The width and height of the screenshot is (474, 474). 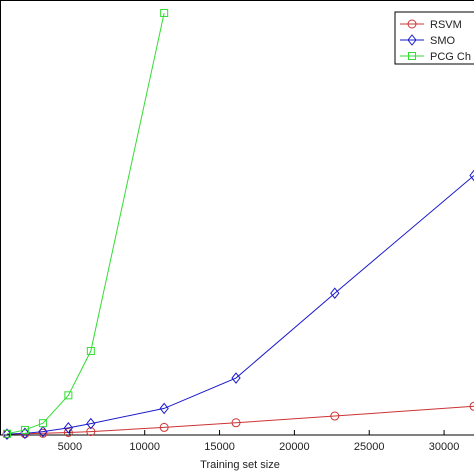 What do you see at coordinates (259, 441) in the screenshot?
I see `x-axis-ticks: 5000 10000 15000 20000 25000 30000` at bounding box center [259, 441].